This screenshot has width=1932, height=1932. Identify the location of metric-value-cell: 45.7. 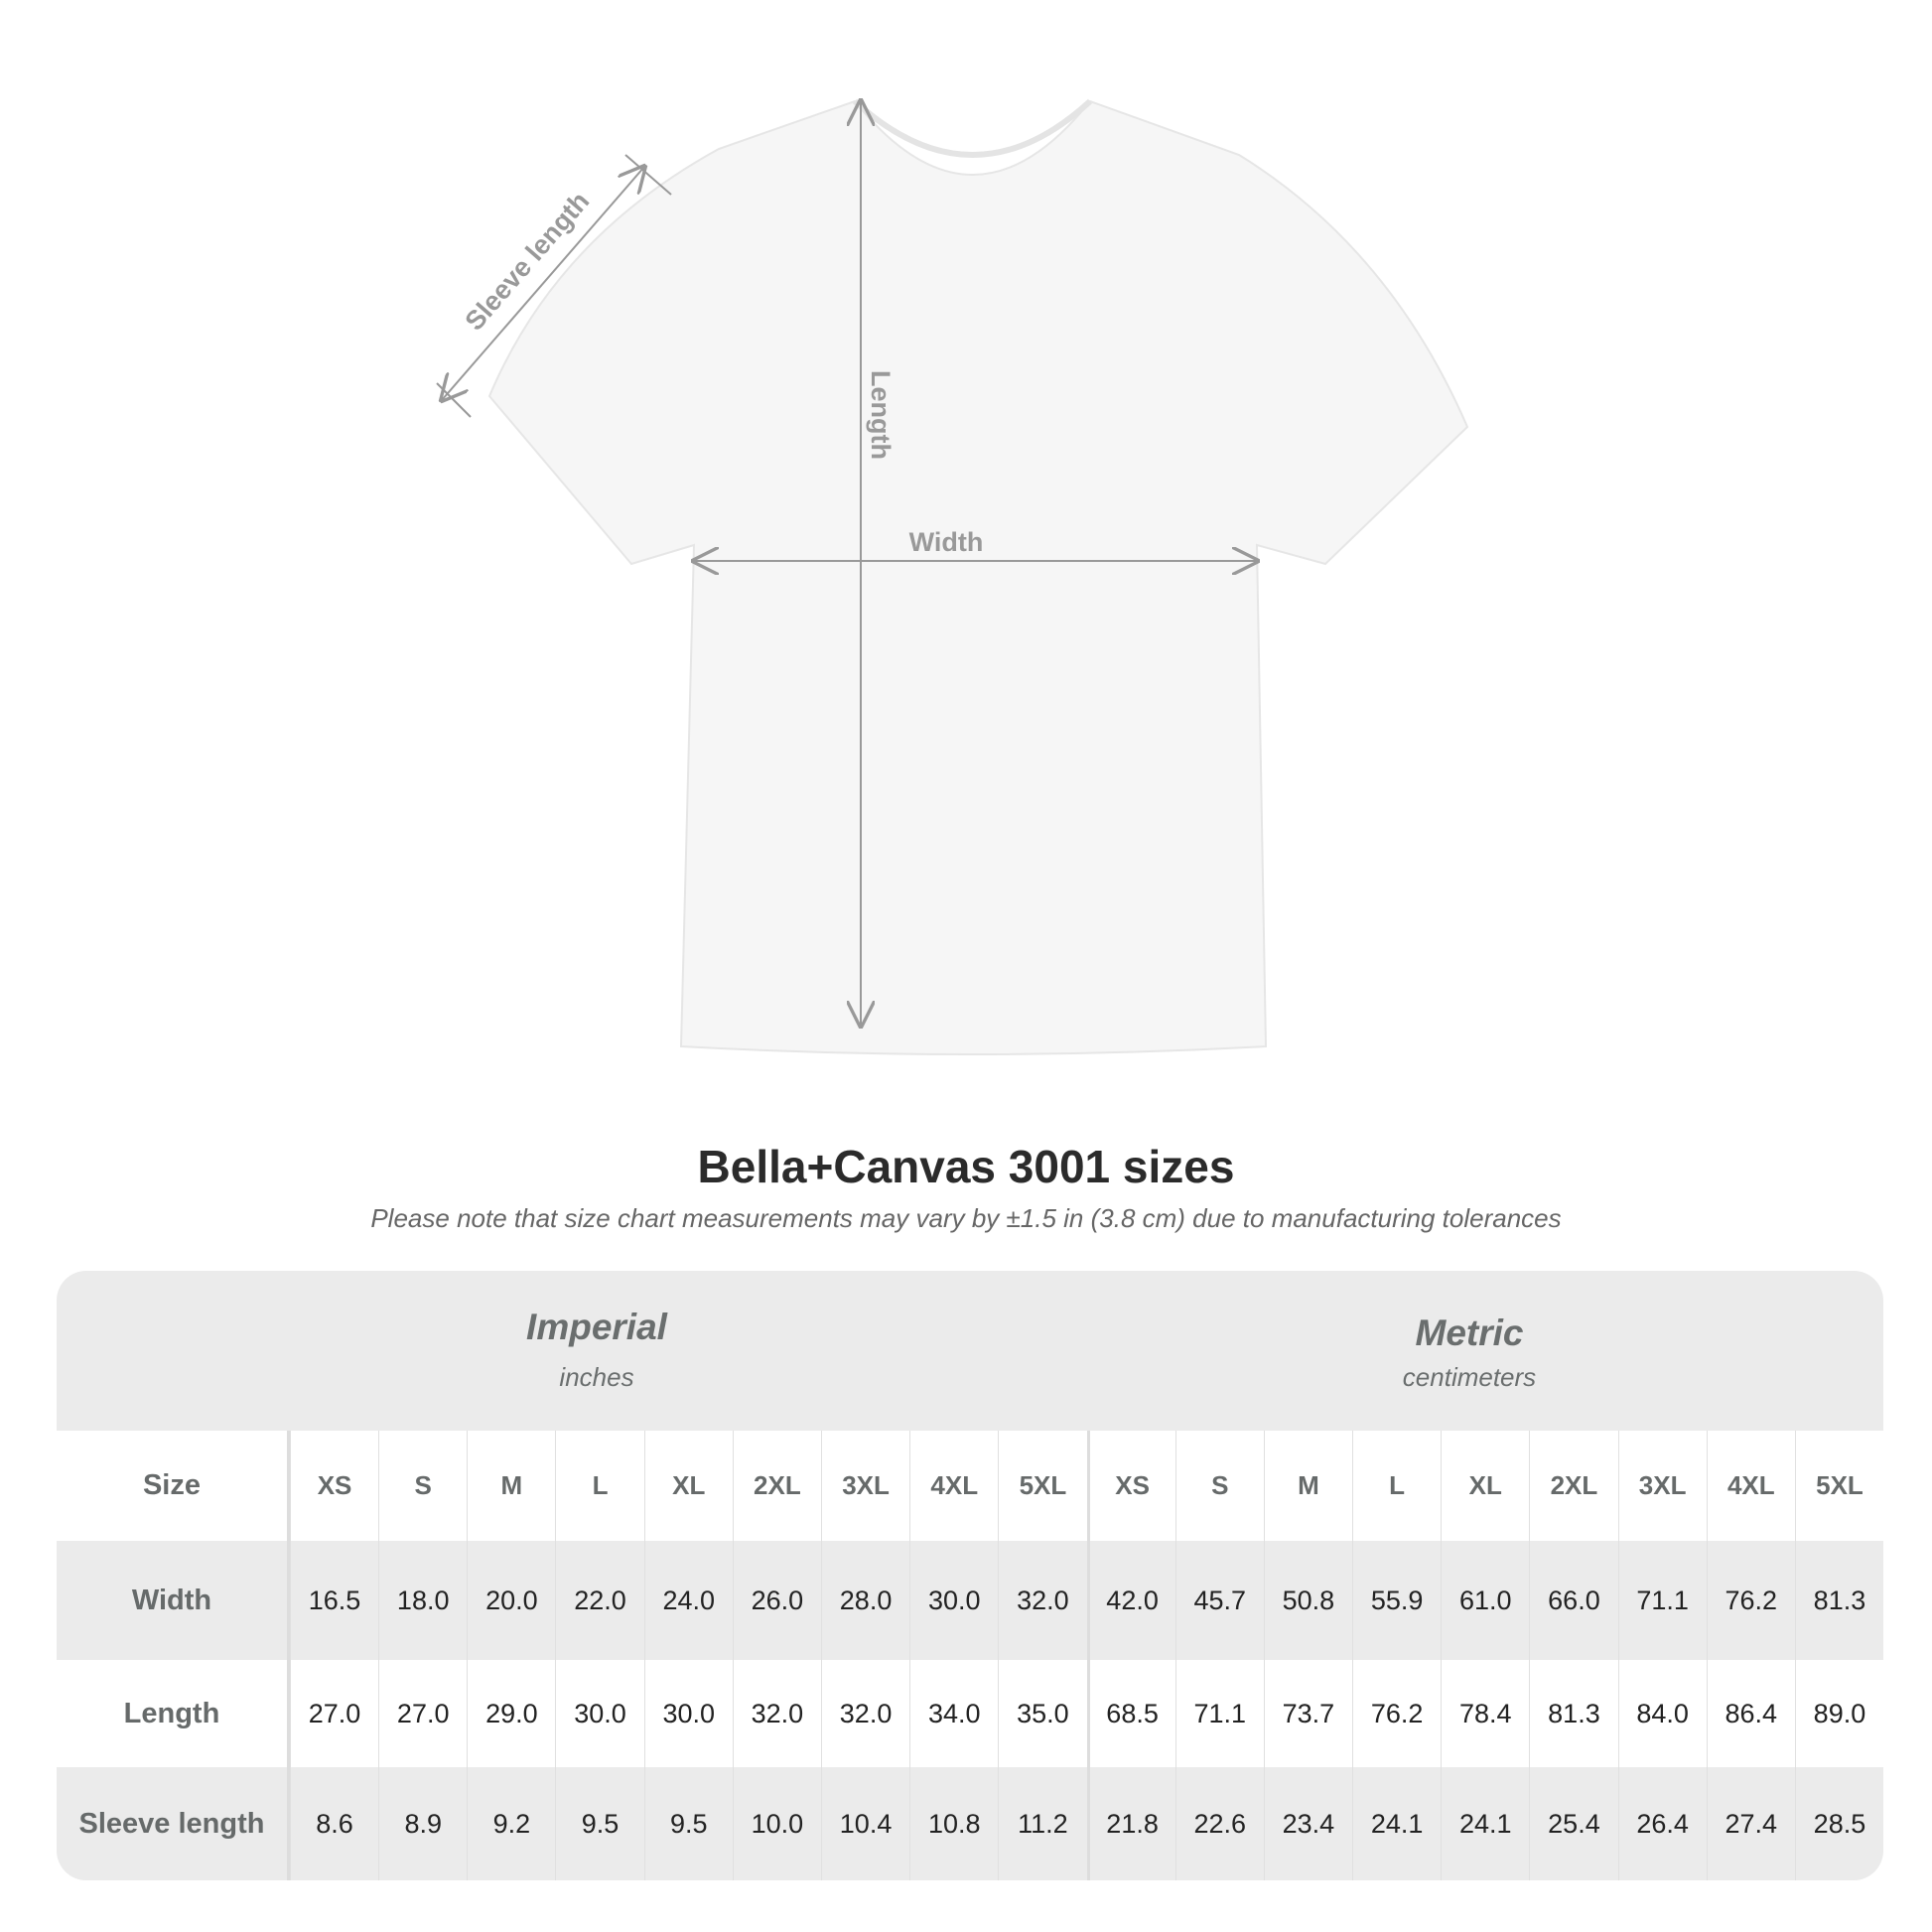
(1219, 1600).